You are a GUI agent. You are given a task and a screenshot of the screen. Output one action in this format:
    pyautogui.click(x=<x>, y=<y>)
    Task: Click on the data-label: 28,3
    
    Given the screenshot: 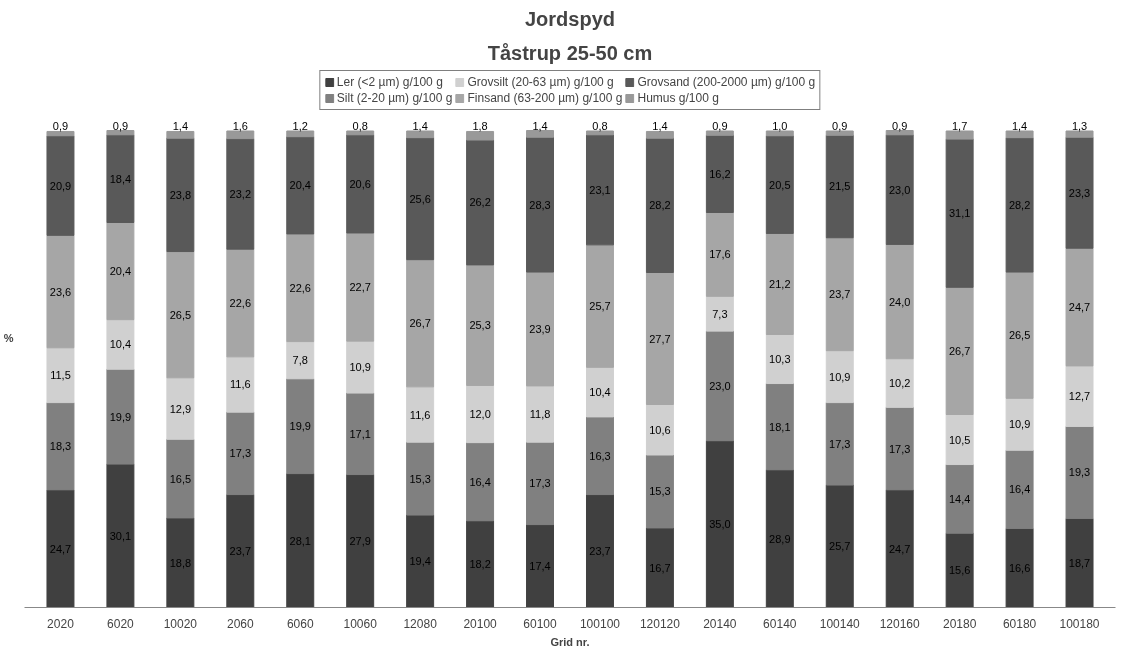 What is the action you would take?
    pyautogui.click(x=540, y=204)
    